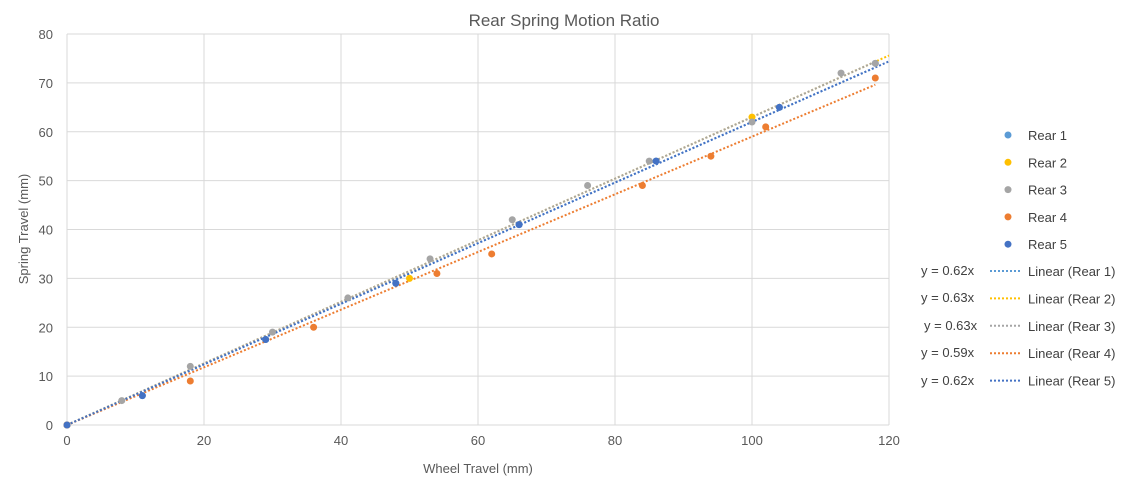 Image resolution: width=1133 pixels, height=488 pixels. What do you see at coordinates (66, 440) in the screenshot?
I see `x-tick-label: 0` at bounding box center [66, 440].